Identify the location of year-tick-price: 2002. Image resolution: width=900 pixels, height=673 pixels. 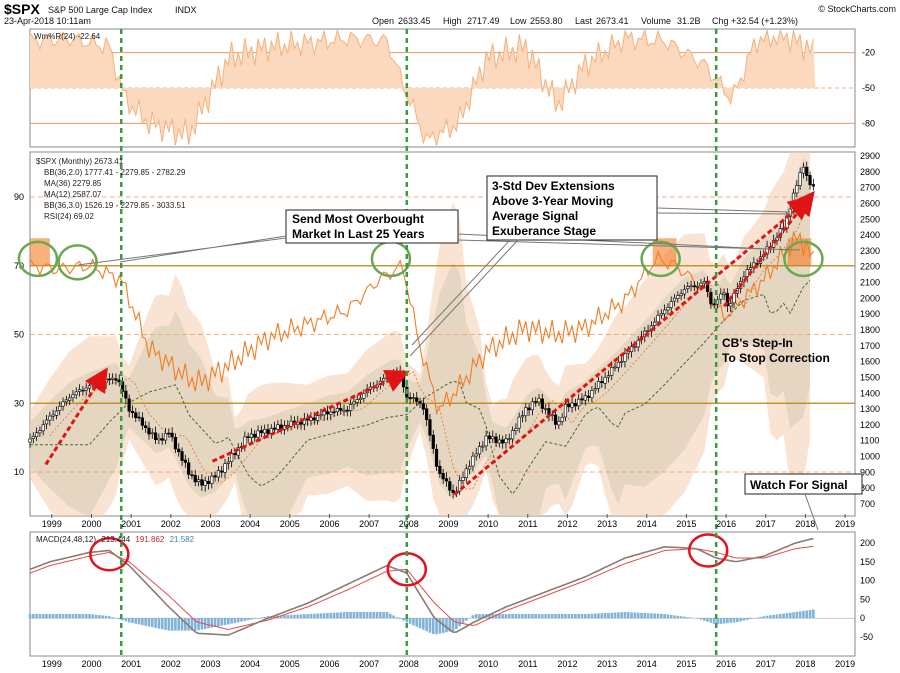
(171, 524).